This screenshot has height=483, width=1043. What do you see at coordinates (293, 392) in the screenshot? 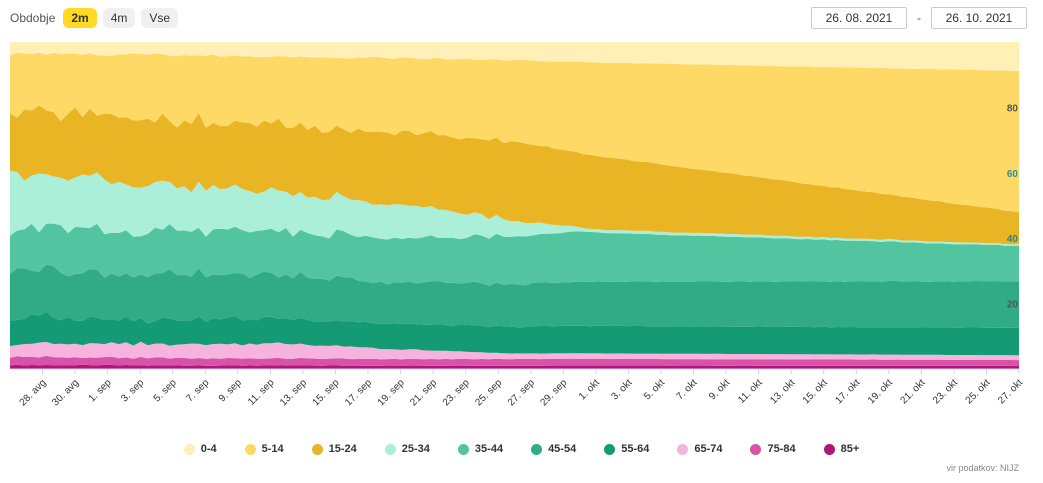
I see `x-tick-label: 13. sep` at bounding box center [293, 392].